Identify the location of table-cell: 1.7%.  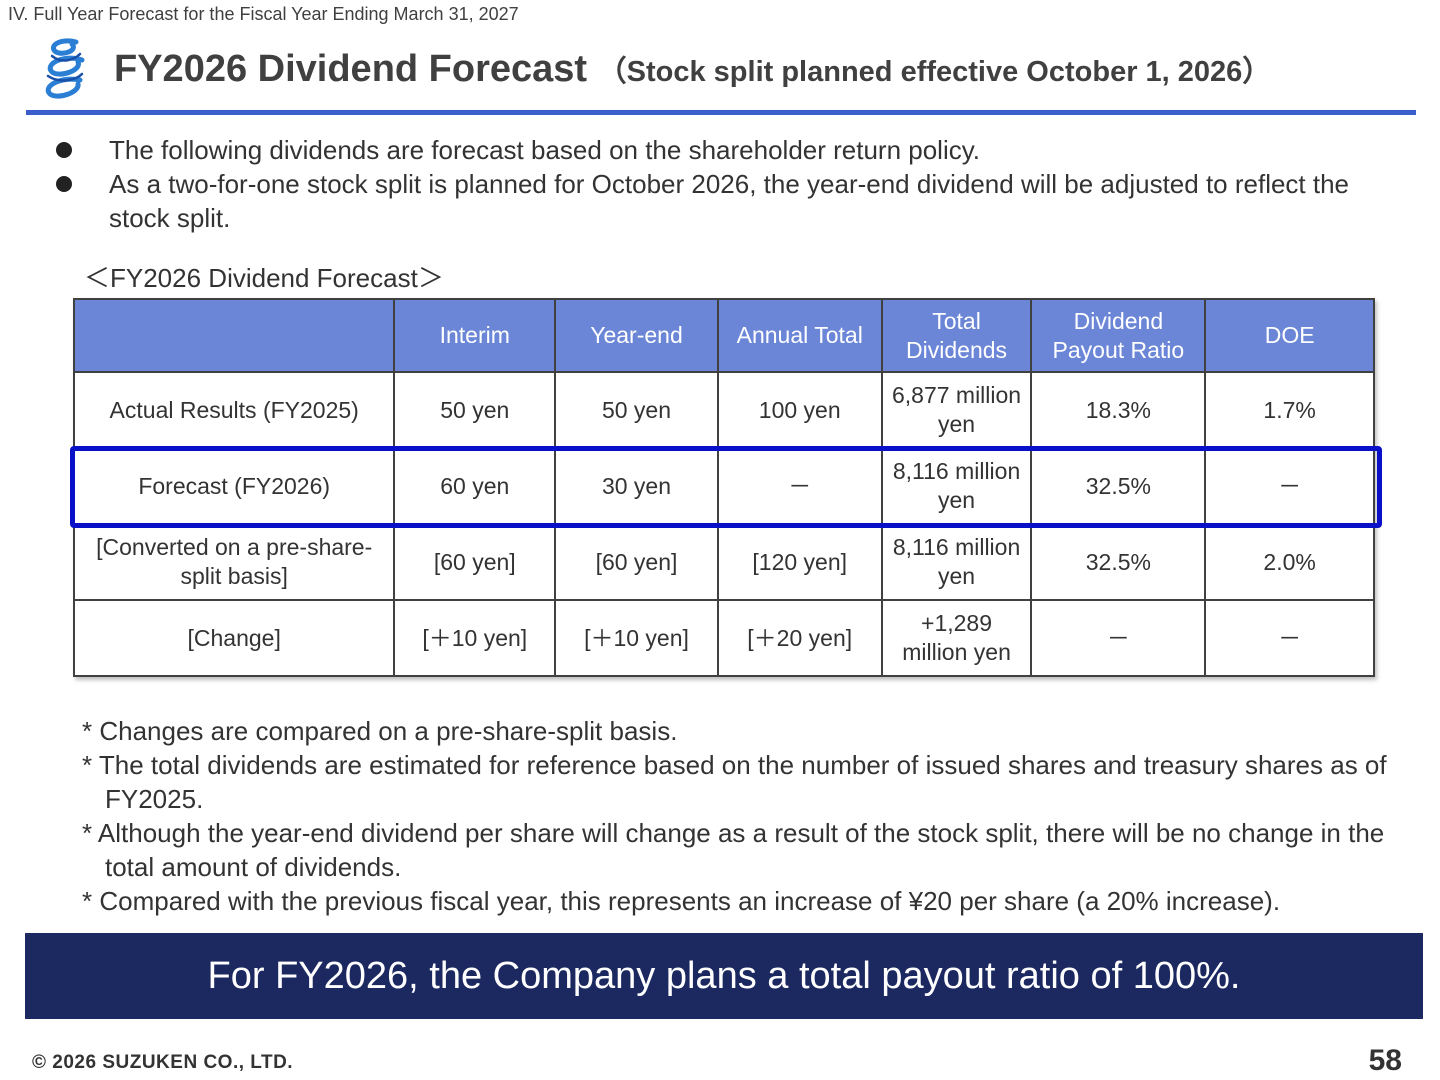
(1289, 410).